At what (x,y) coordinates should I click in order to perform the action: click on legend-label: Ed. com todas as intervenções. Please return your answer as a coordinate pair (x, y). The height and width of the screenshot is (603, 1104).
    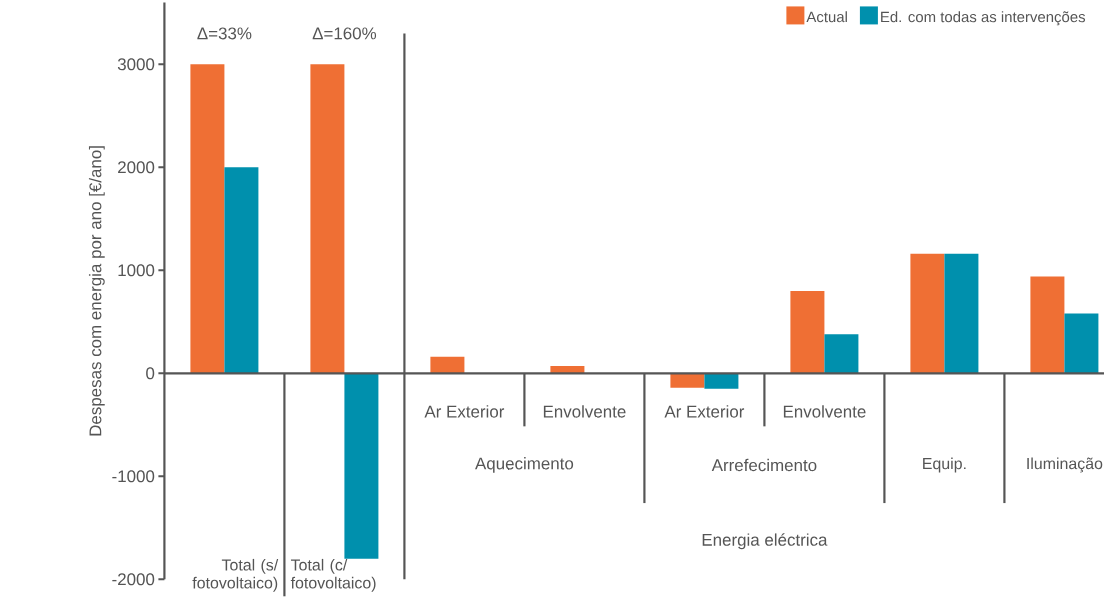
    Looking at the image, I should click on (983, 18).